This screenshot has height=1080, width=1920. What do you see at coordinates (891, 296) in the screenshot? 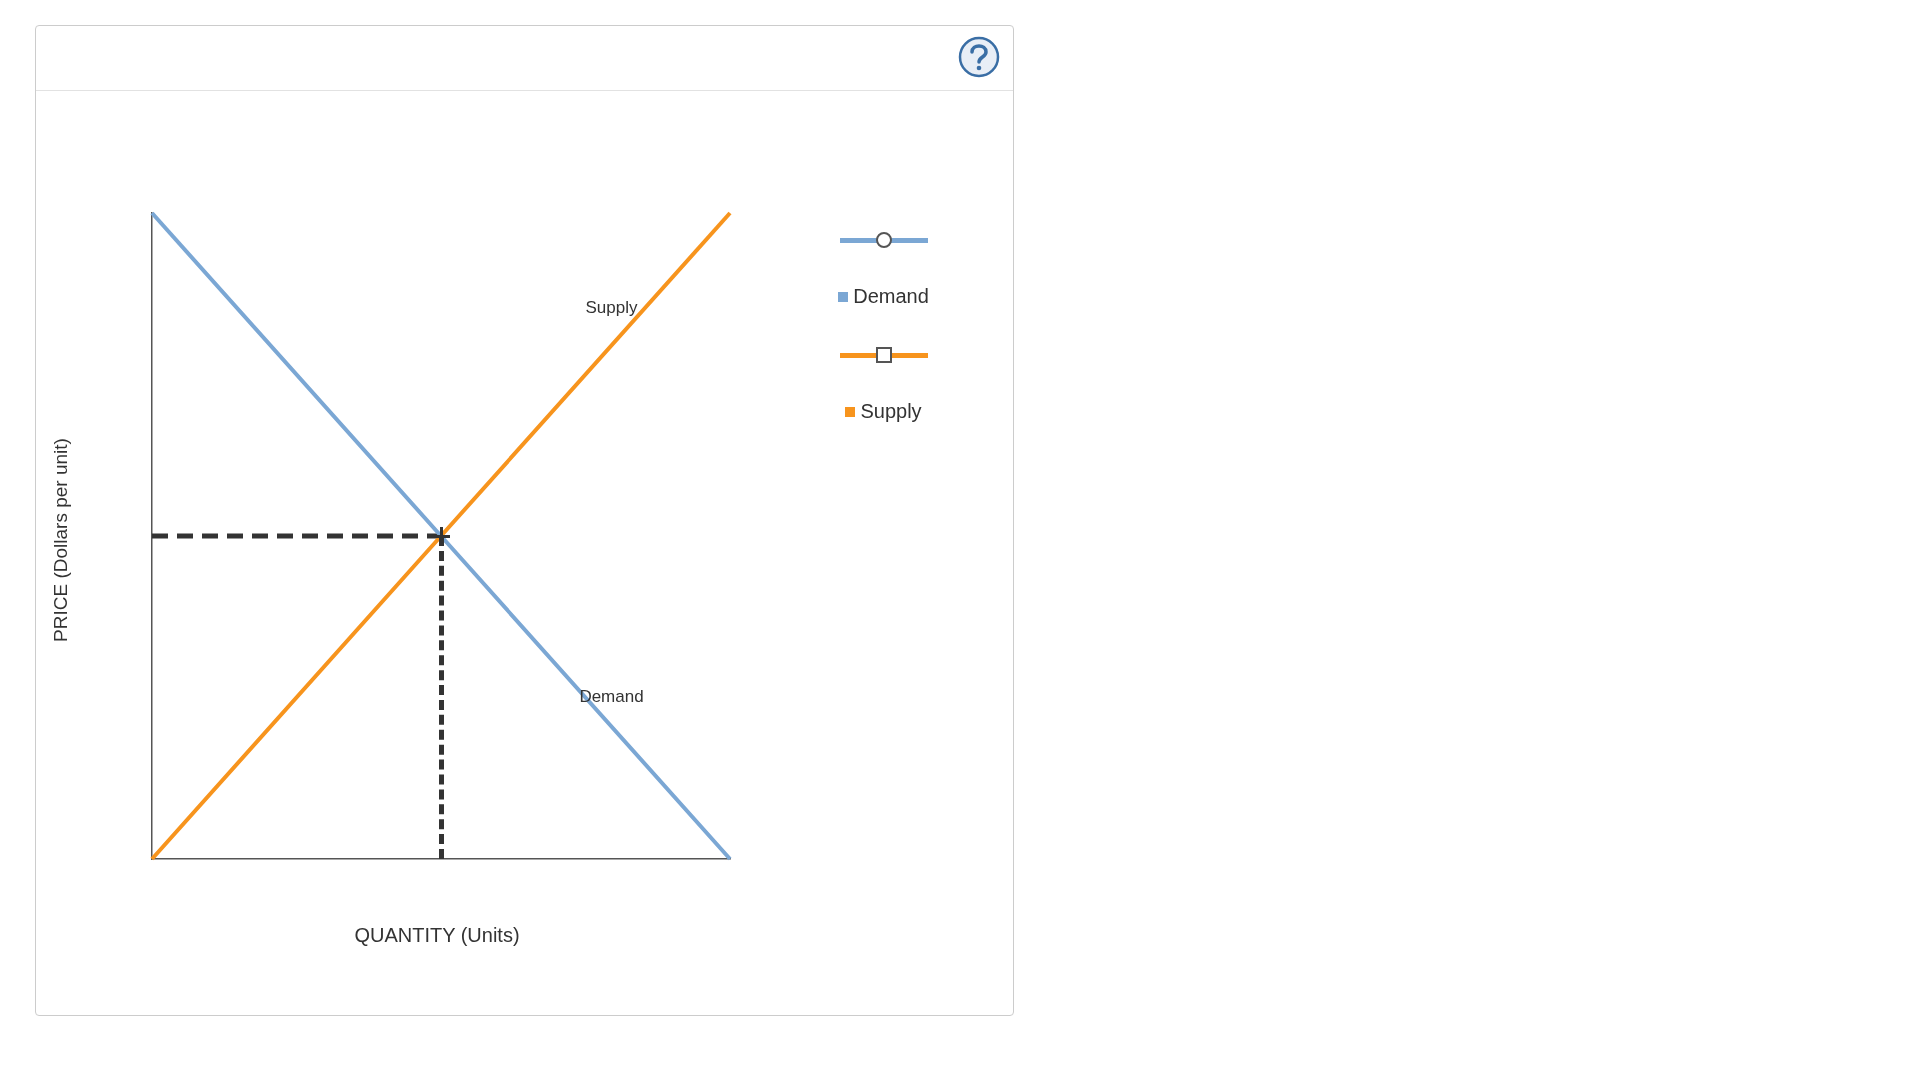
I see `legend-label: Demand` at bounding box center [891, 296].